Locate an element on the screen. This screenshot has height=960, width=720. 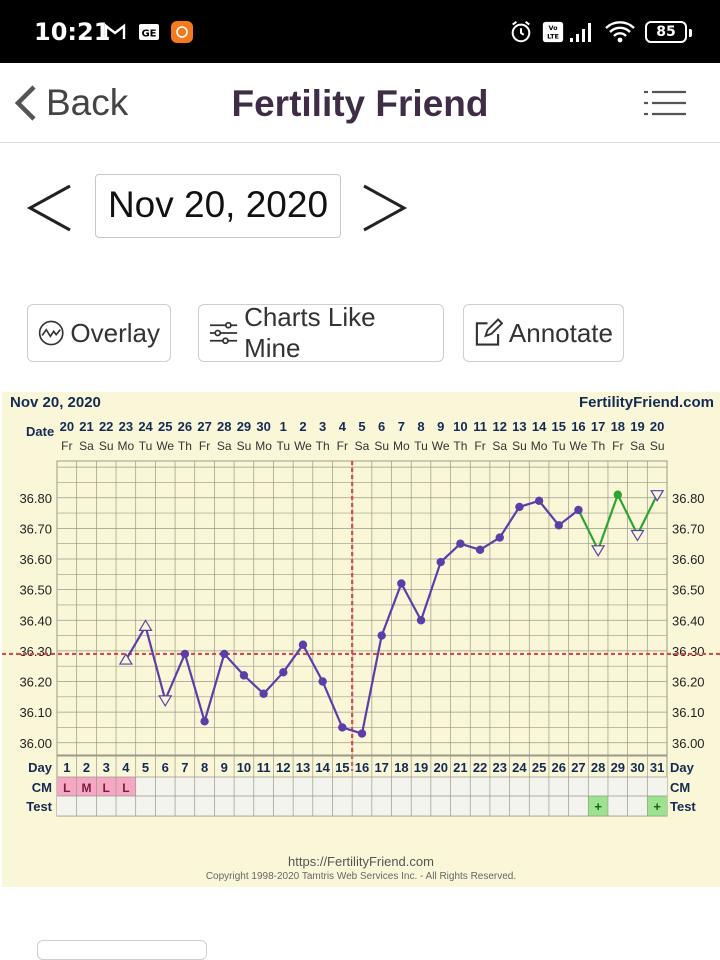
charts-like-mine-button: Charts Like Mine is located at coordinates (321, 332).